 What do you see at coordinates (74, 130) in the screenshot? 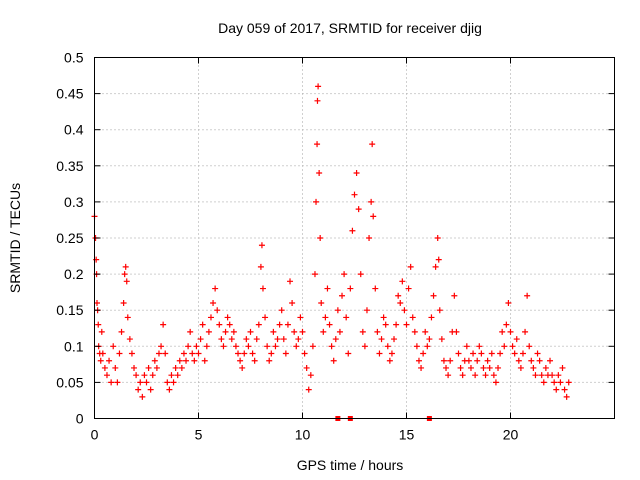
I see `y-tick-label: 0.4` at bounding box center [74, 130].